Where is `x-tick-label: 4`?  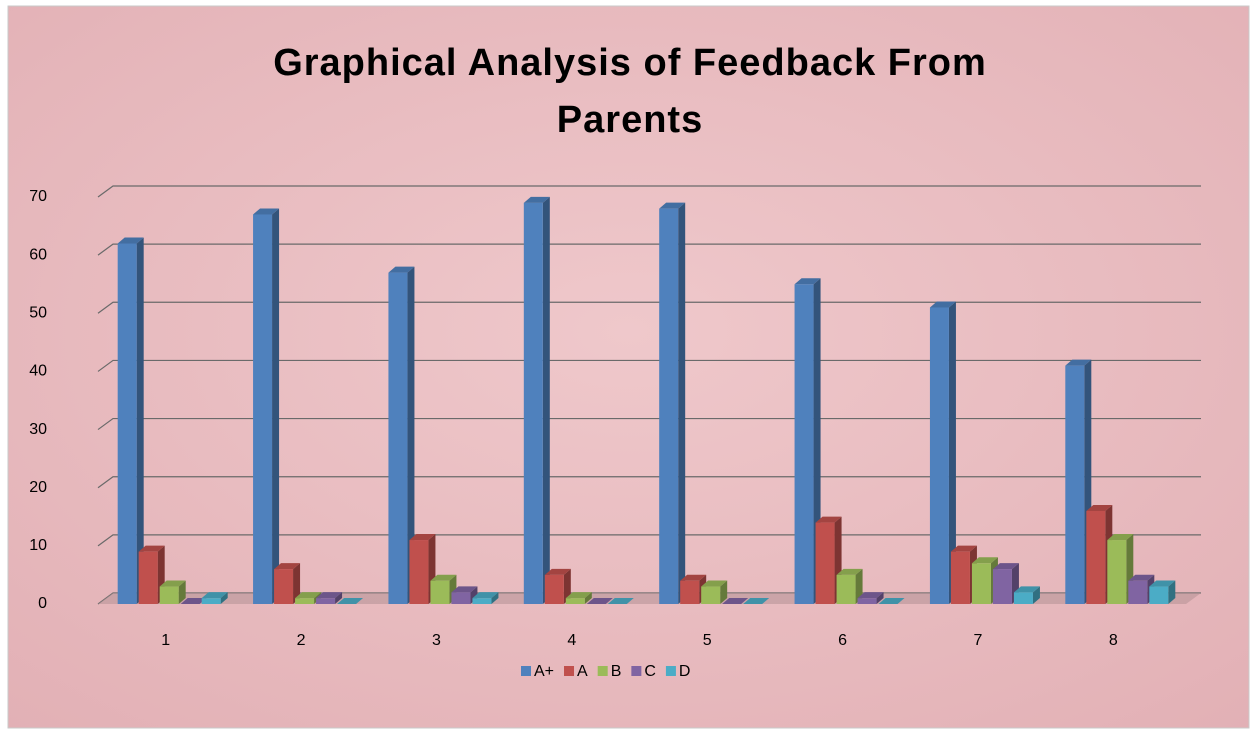
x-tick-label: 4 is located at coordinates (571, 640).